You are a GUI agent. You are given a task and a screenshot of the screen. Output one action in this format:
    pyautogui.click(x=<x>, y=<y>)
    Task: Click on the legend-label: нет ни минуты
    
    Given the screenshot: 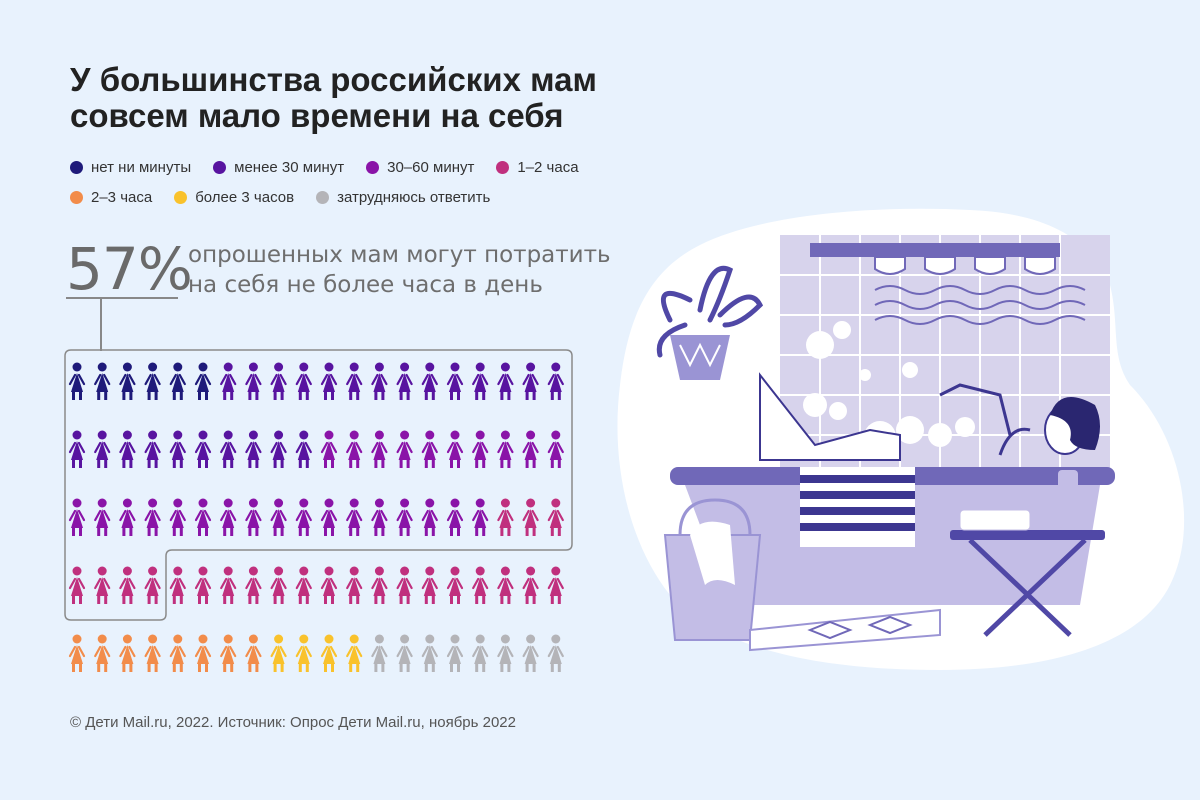 What is the action you would take?
    pyautogui.click(x=141, y=167)
    